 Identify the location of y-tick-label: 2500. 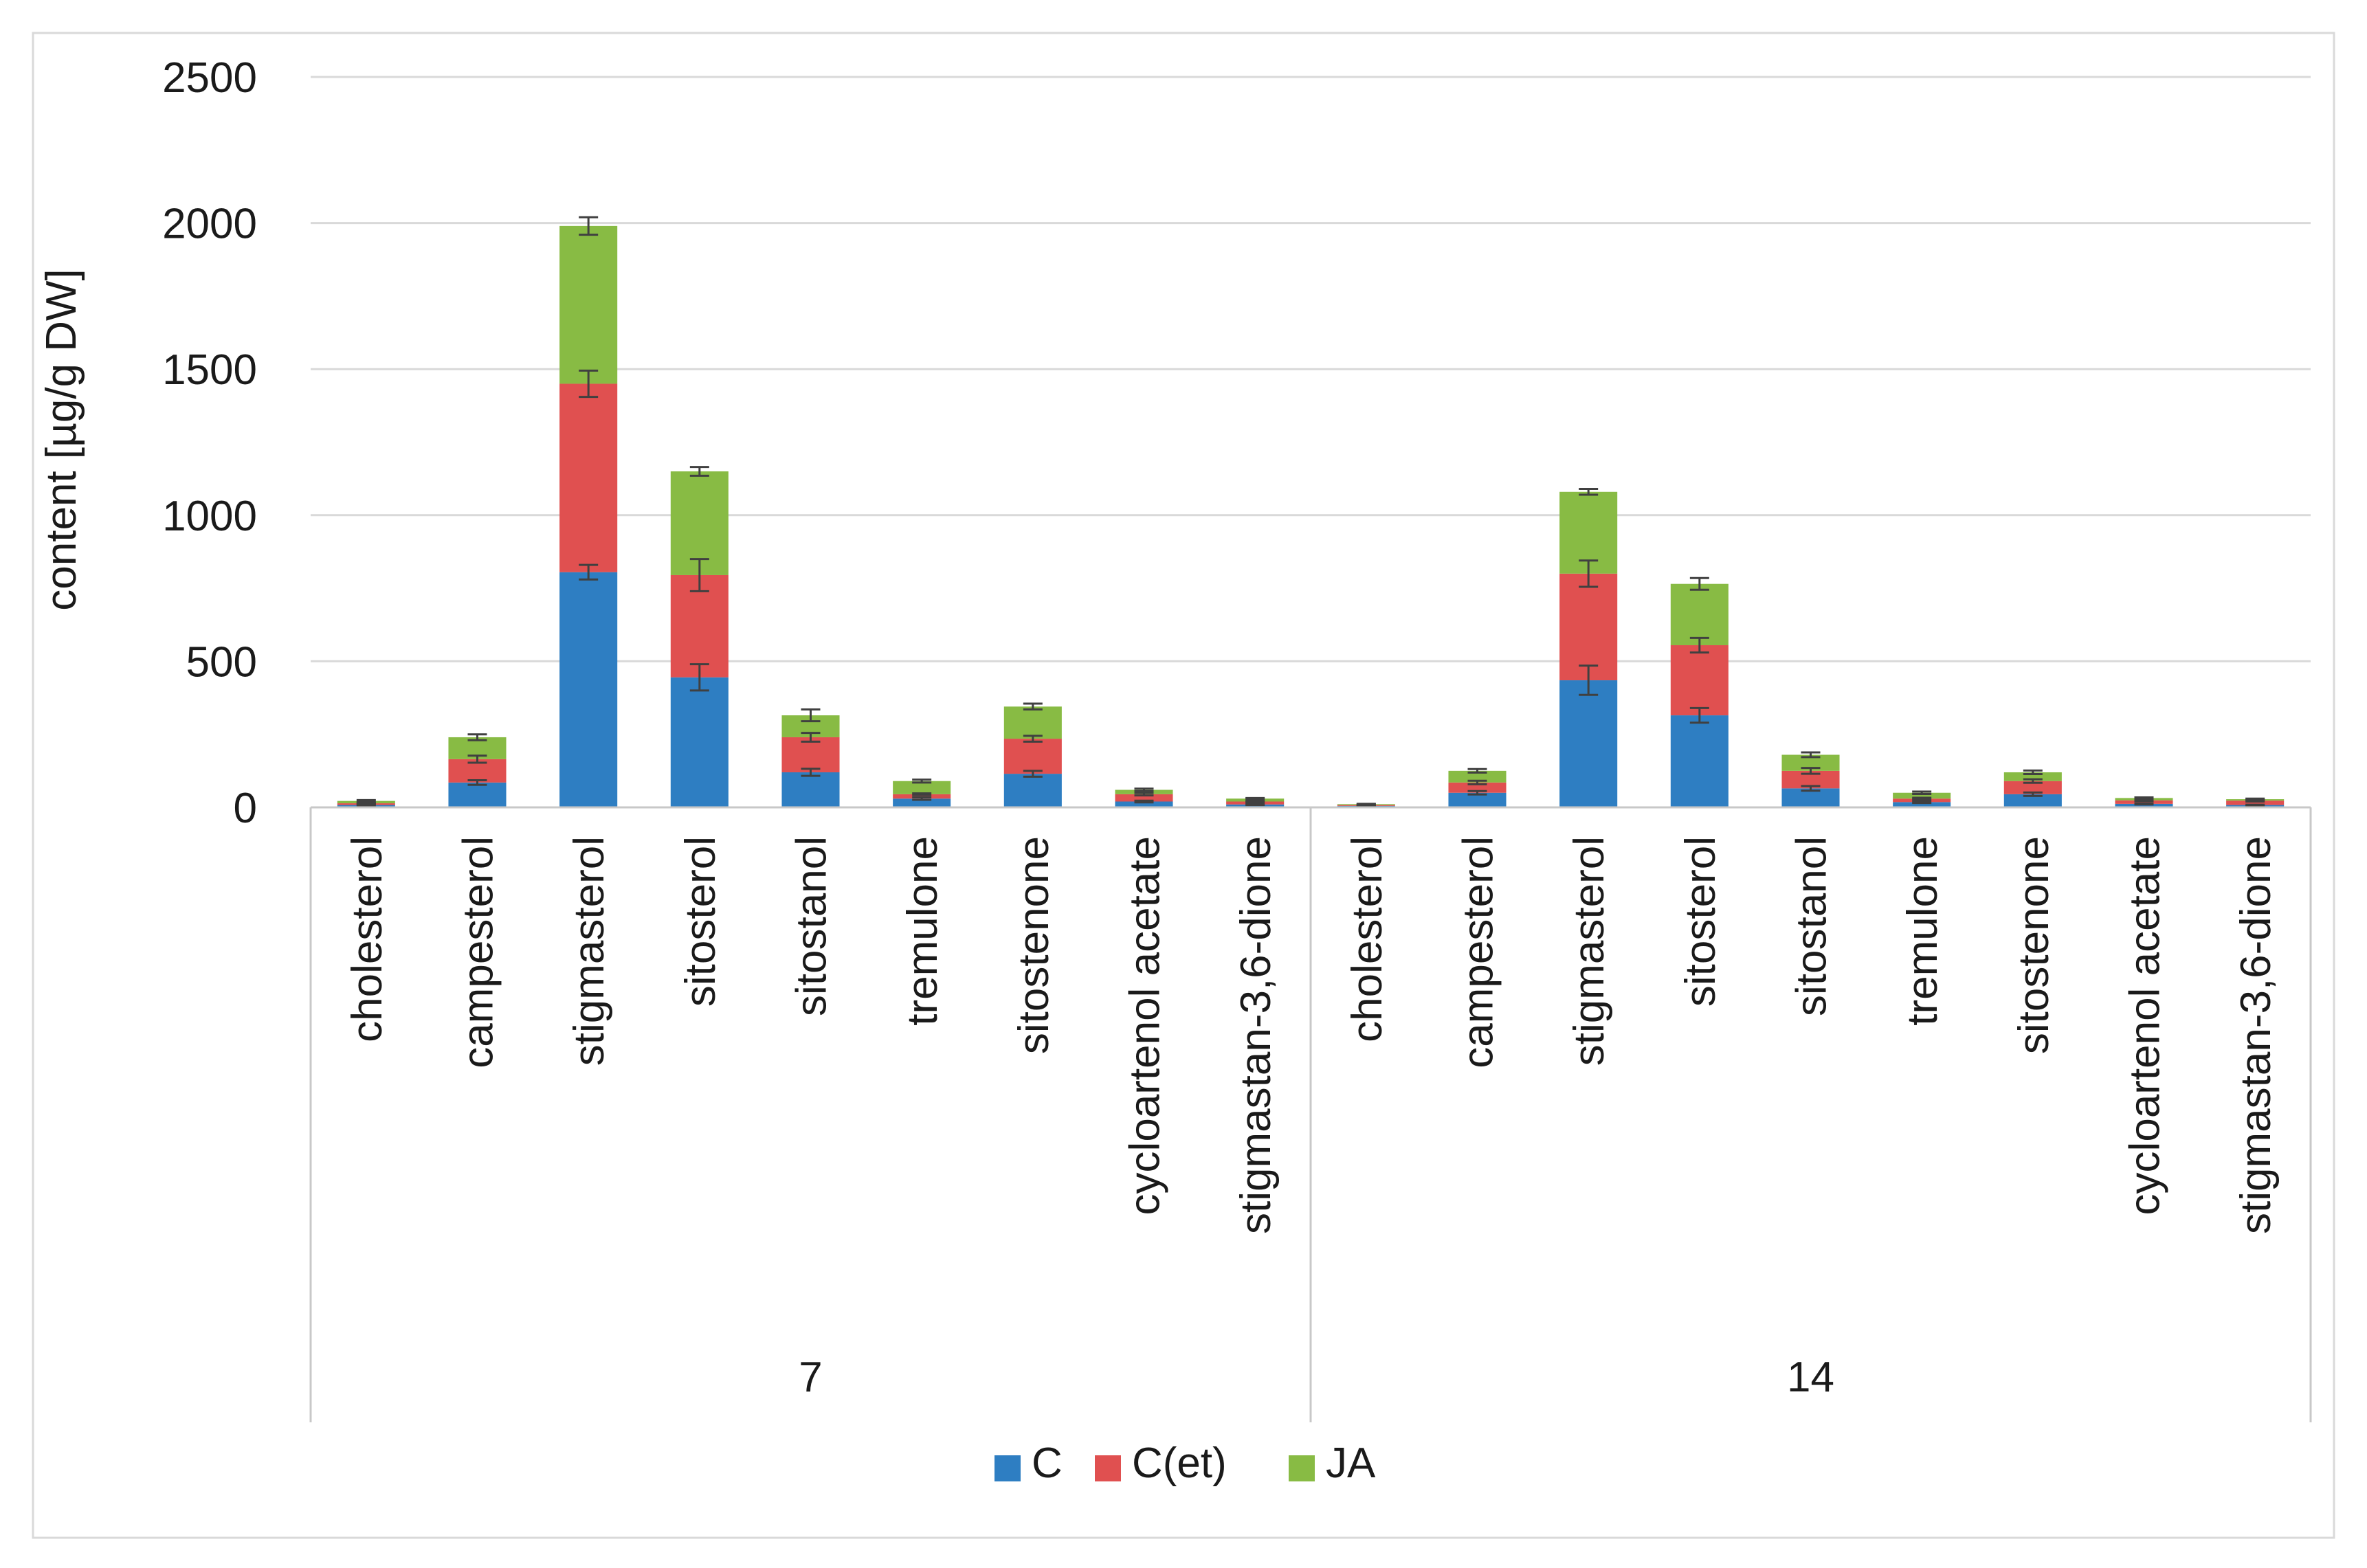
(209, 78).